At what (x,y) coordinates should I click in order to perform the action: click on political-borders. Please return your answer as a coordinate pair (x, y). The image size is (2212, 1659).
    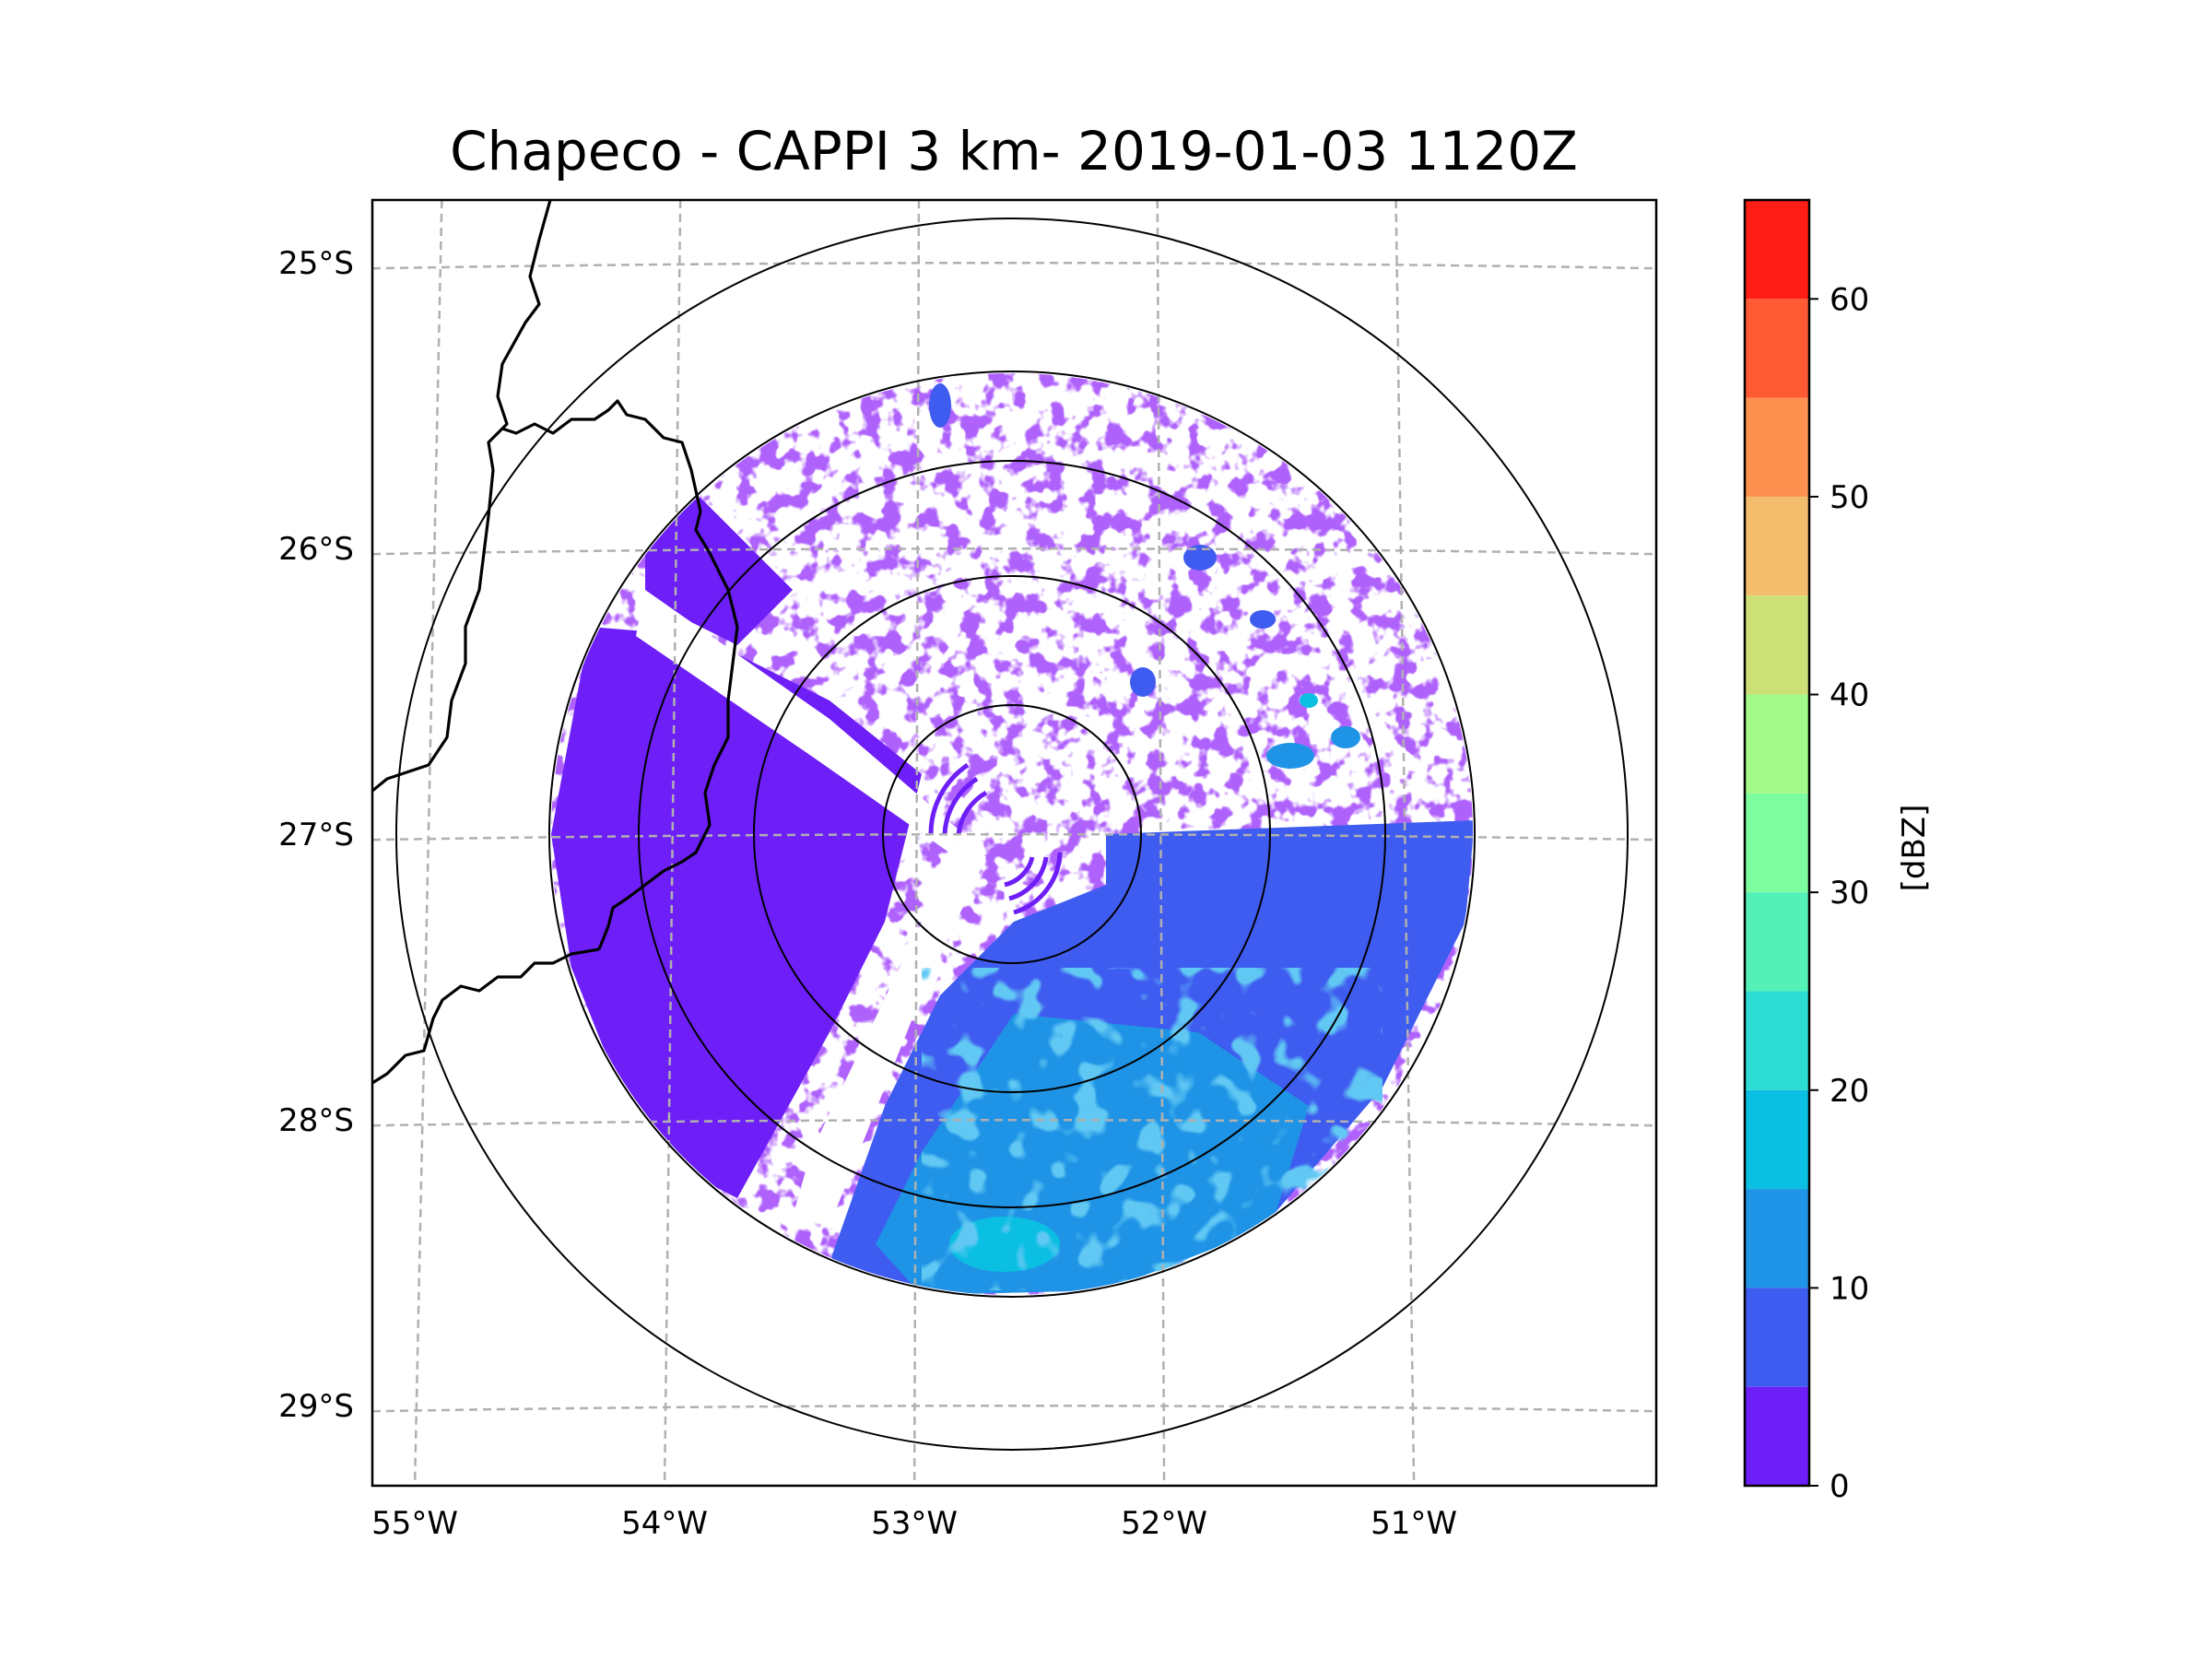
    Looking at the image, I should click on (555, 642).